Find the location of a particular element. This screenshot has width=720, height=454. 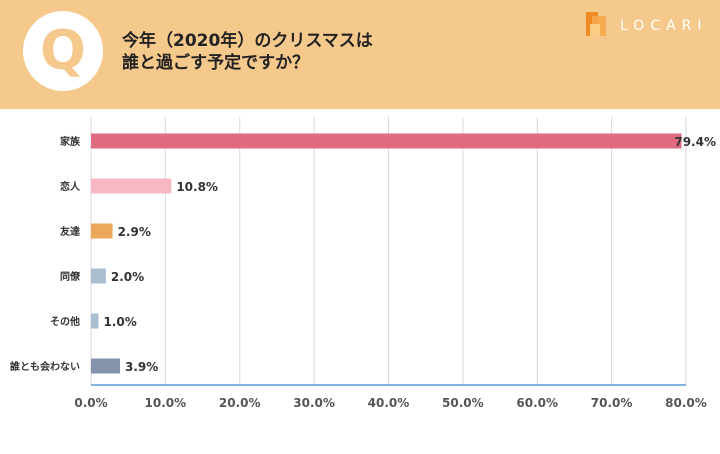

x-tick-label: 70.0% is located at coordinates (612, 403).